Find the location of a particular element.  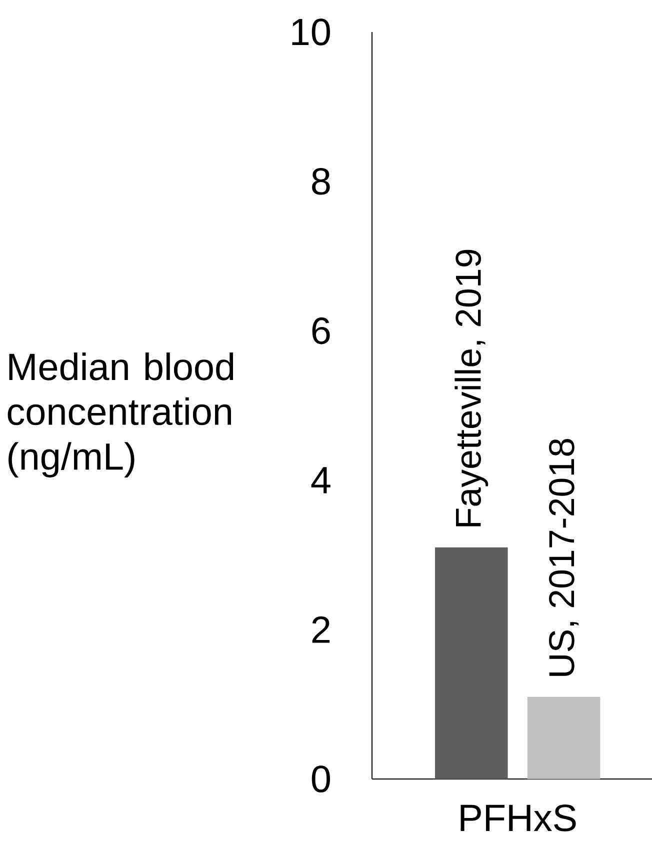

y-tick-label: 4 is located at coordinates (320, 480).